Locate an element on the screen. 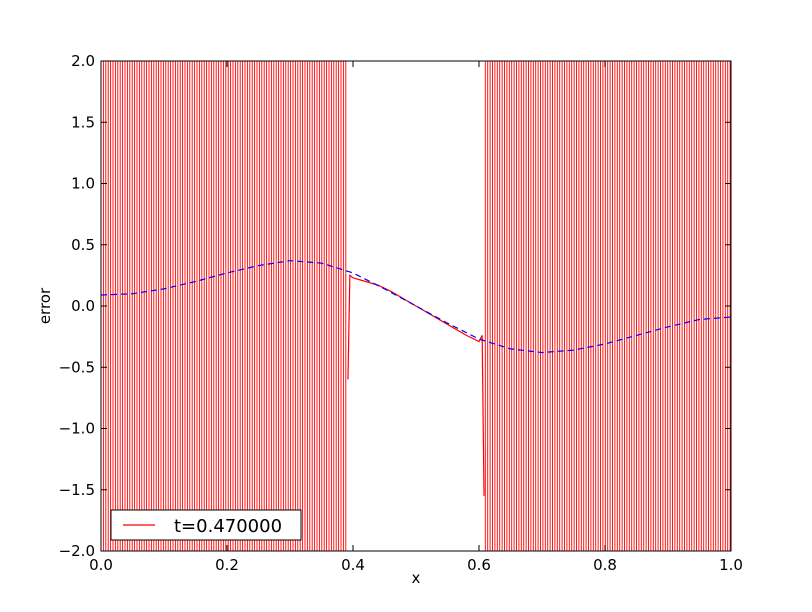  y-axis-label: error is located at coordinates (45, 305).